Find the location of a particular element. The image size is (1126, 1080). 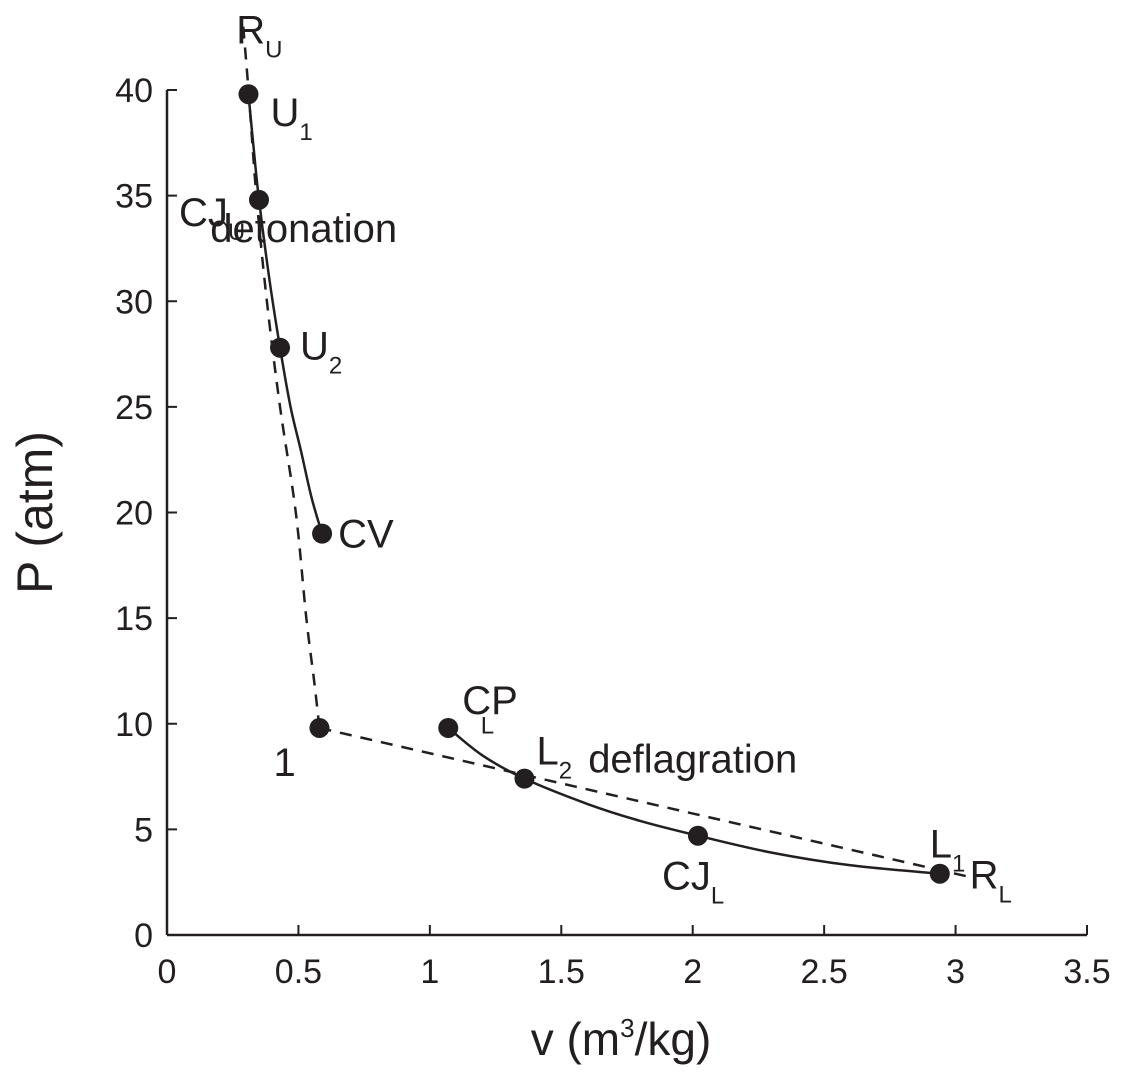

curve-label-rl-sub: L is located at coordinates (1005, 895).